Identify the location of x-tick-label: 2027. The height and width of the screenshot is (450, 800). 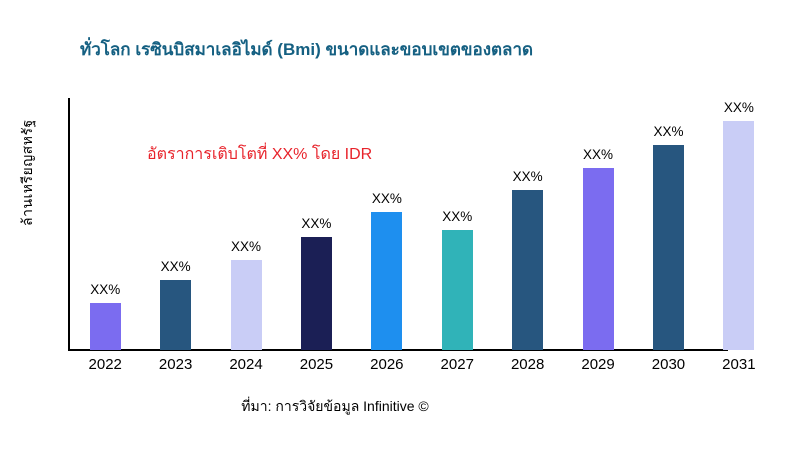
(457, 364).